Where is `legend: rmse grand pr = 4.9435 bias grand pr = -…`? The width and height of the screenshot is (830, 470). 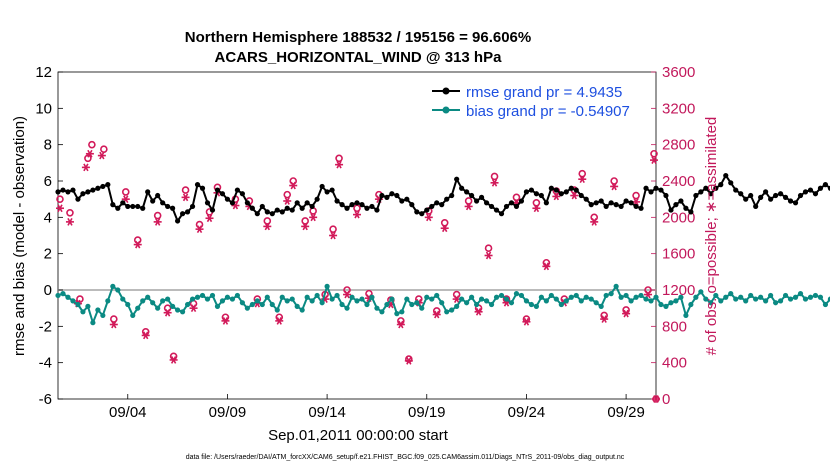
legend: rmse grand pr = 4.9435 bias grand pr = -… is located at coordinates (531, 102).